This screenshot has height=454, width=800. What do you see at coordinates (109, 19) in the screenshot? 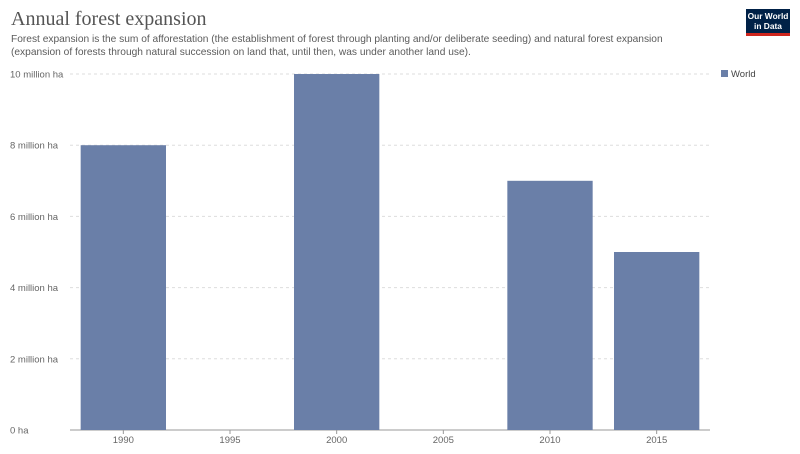
I see `chart-title: Annual forest expansion` at bounding box center [109, 19].